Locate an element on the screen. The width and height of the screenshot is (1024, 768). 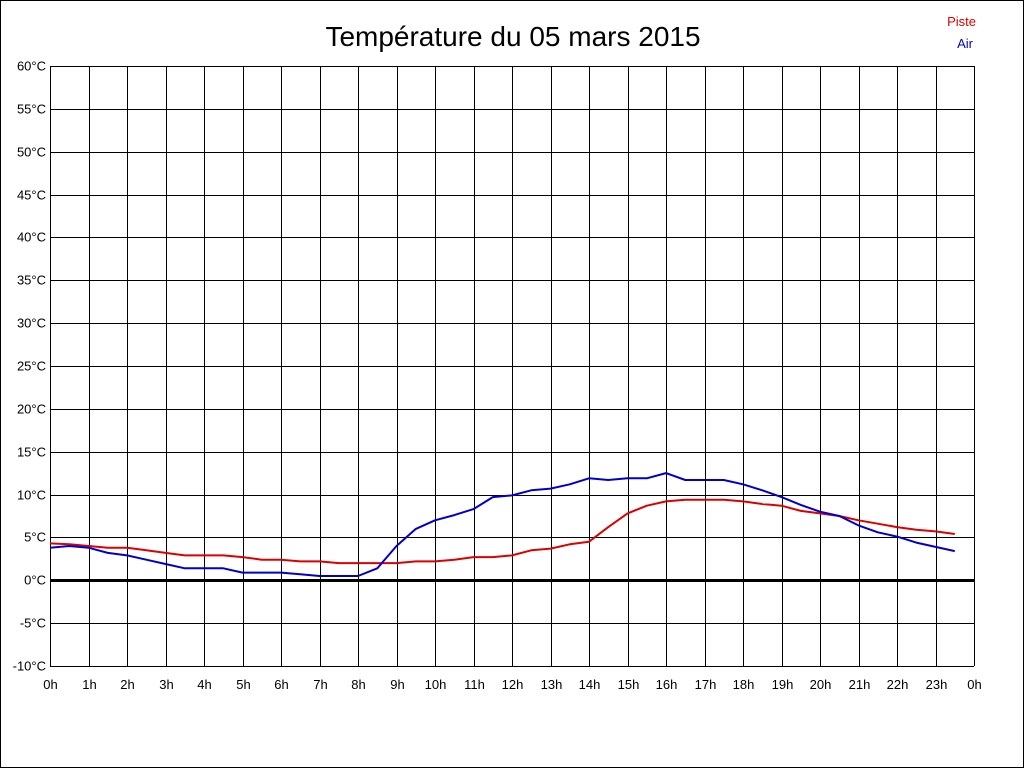
series-line-air is located at coordinates (502, 524).